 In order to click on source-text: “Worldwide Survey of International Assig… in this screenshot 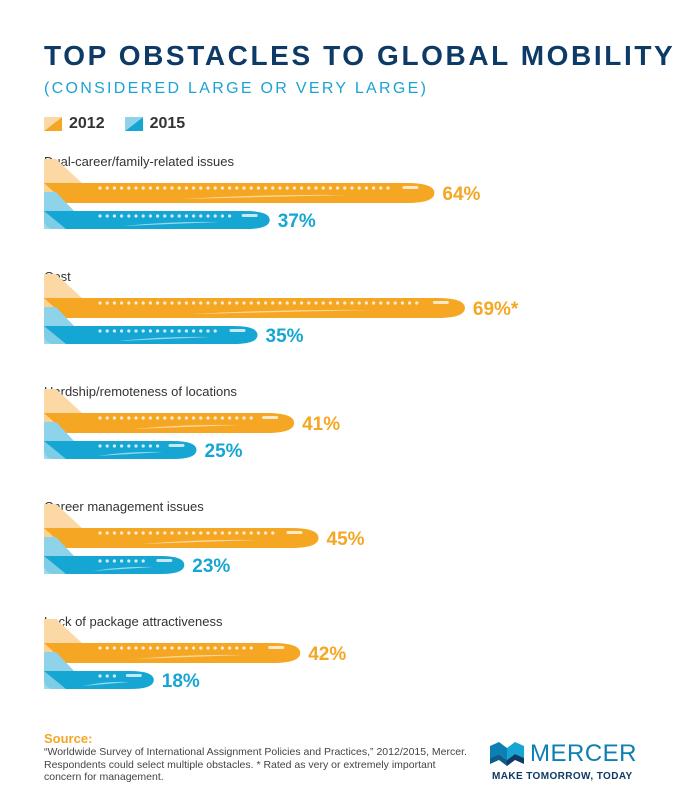, I will do `click(255, 764)`.